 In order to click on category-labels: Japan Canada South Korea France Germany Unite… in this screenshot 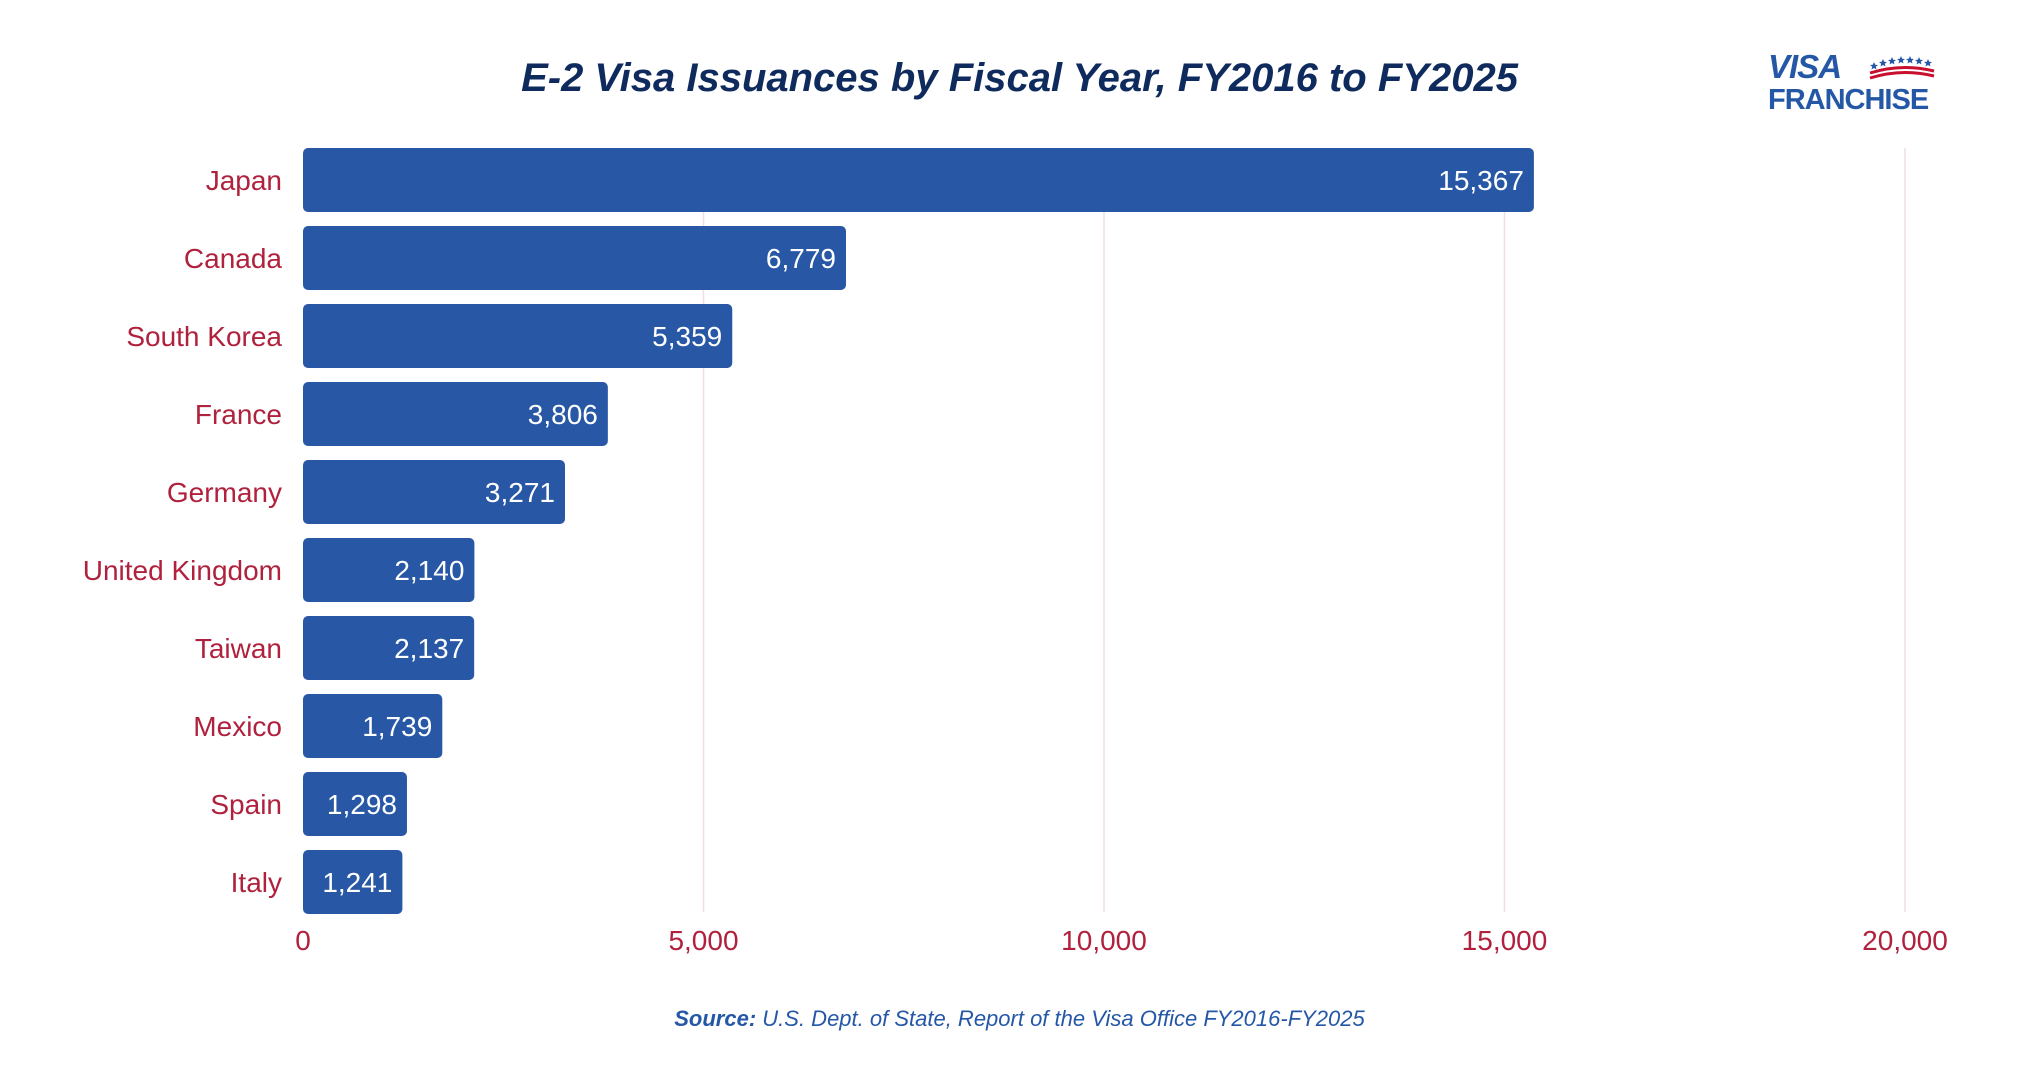, I will do `click(183, 531)`.